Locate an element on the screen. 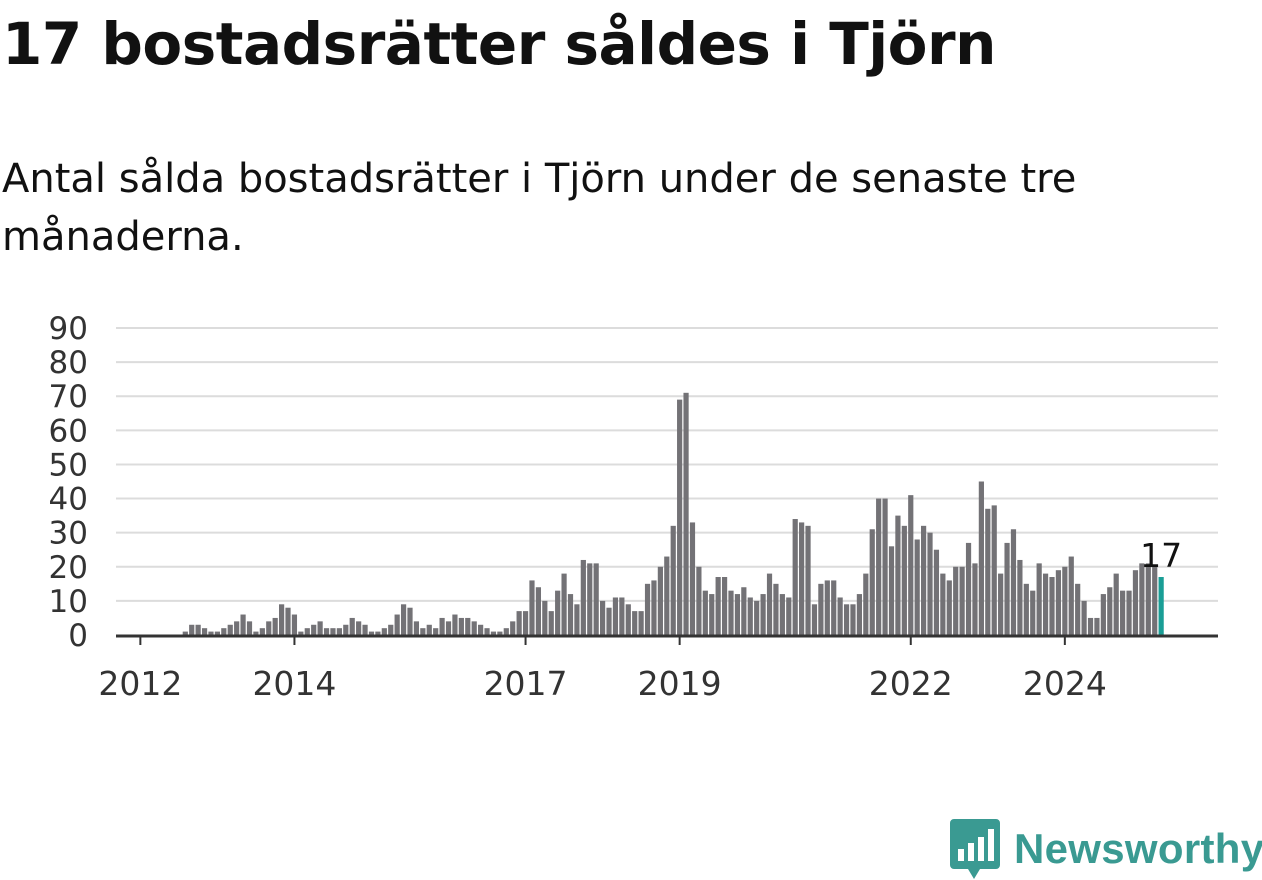 The height and width of the screenshot is (880, 1262). y-tick-label: 50 is located at coordinates (68, 465).